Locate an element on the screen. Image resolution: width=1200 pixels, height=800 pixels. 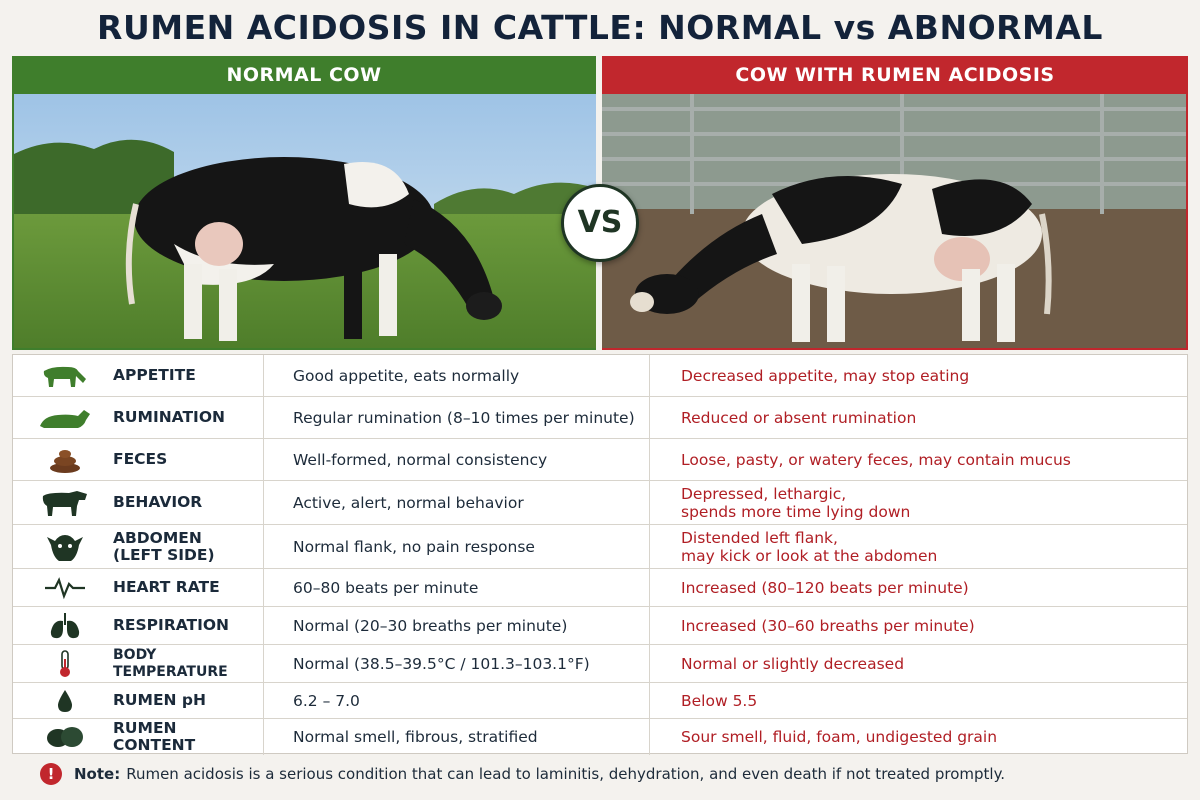
row-label: RUMINATION is located at coordinates (169, 417).